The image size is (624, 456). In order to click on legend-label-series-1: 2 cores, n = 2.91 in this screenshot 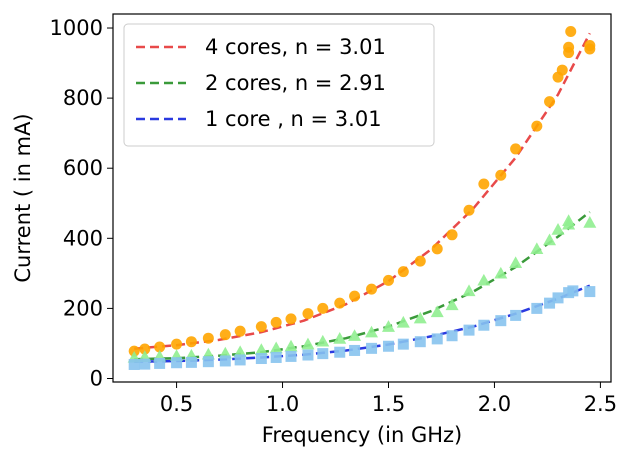, I will do `click(295, 83)`.